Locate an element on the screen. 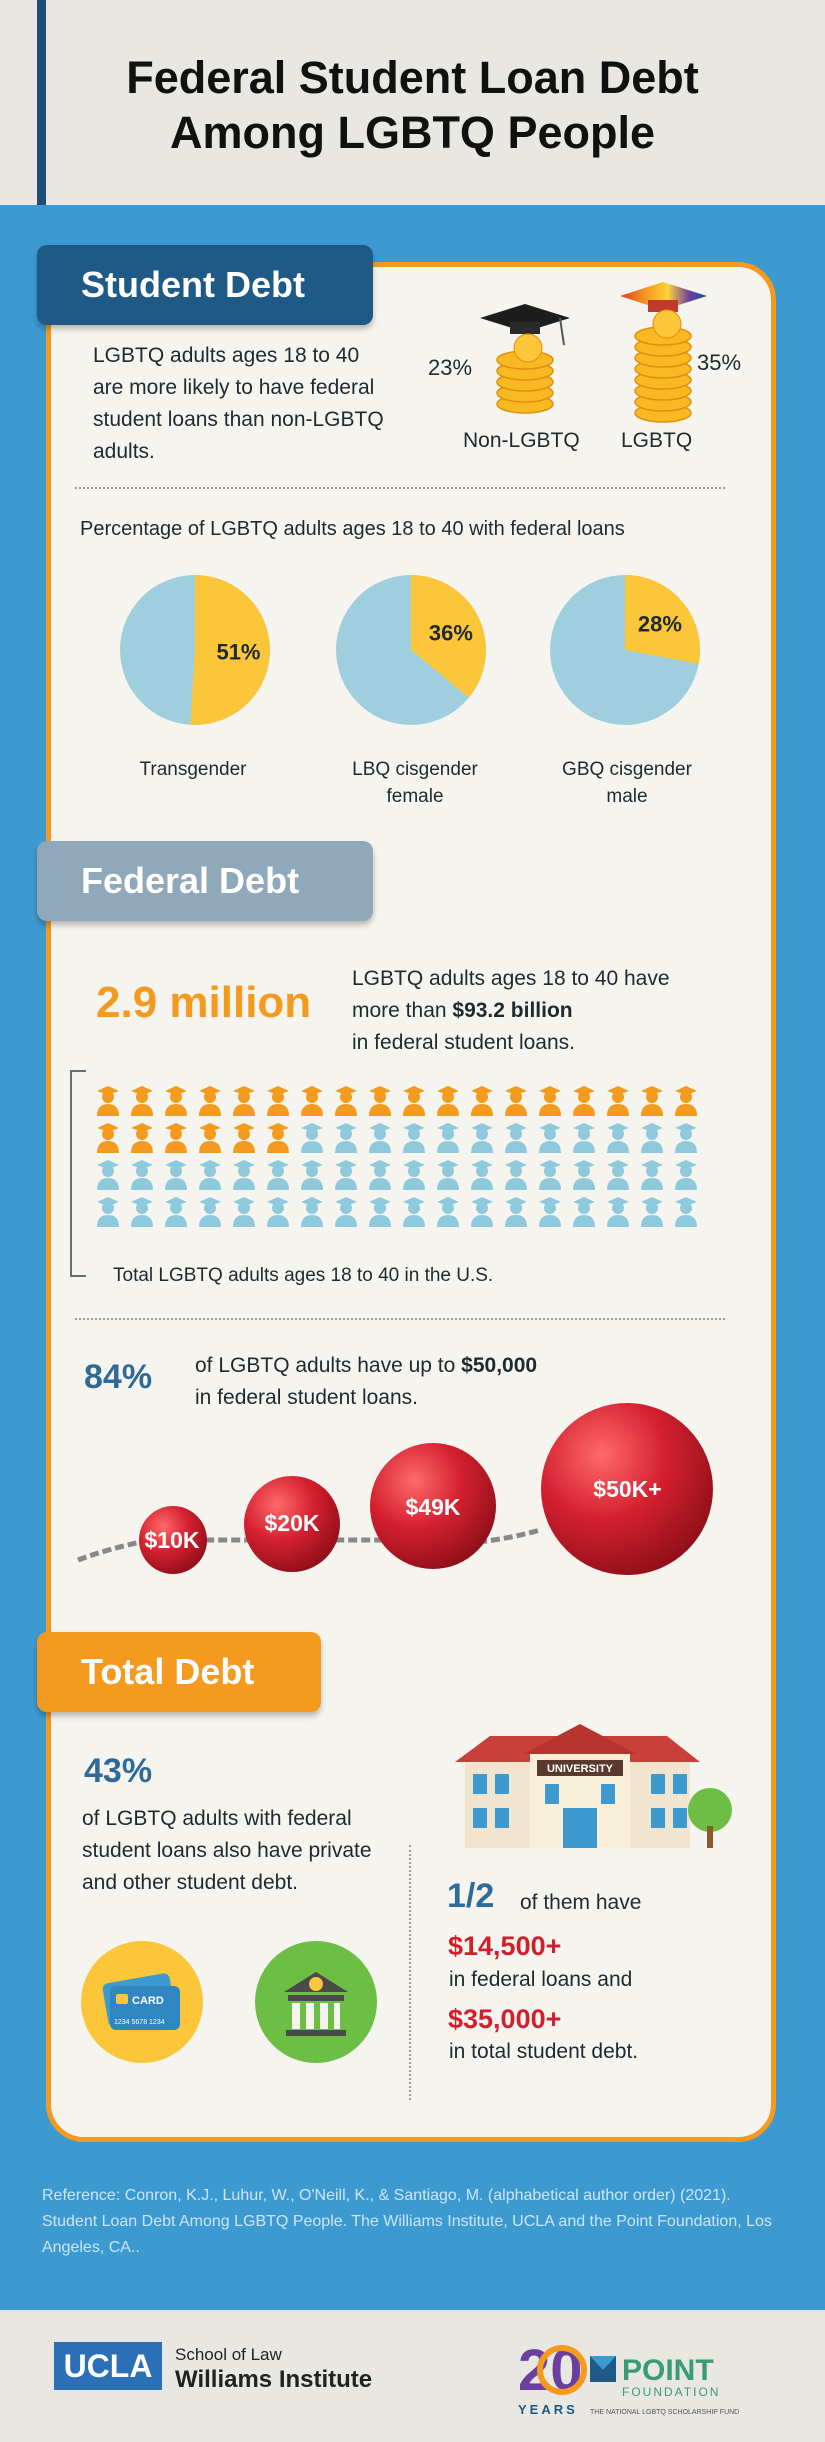  pie-label-line: GBQ cisgender is located at coordinates (627, 769).